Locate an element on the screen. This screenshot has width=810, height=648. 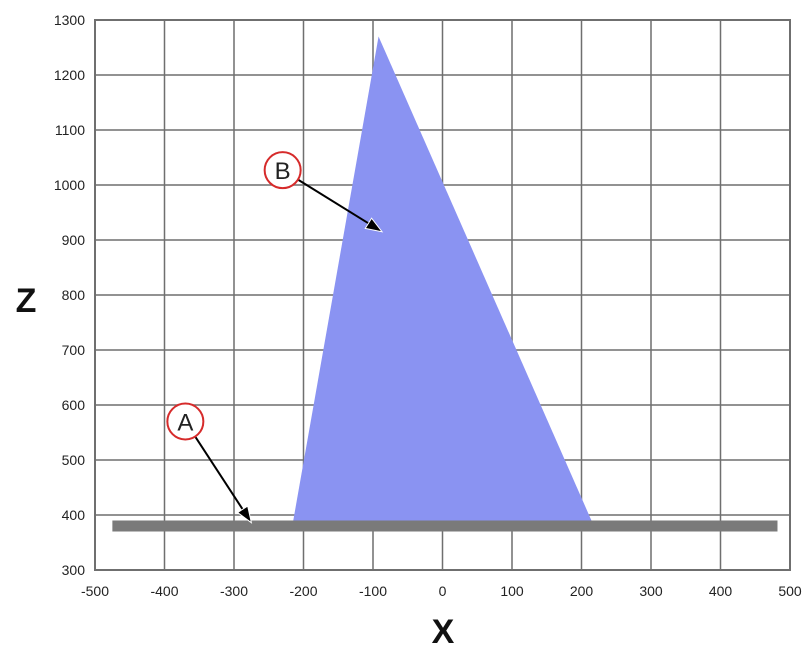
x-tick-label: -200 is located at coordinates (303, 591).